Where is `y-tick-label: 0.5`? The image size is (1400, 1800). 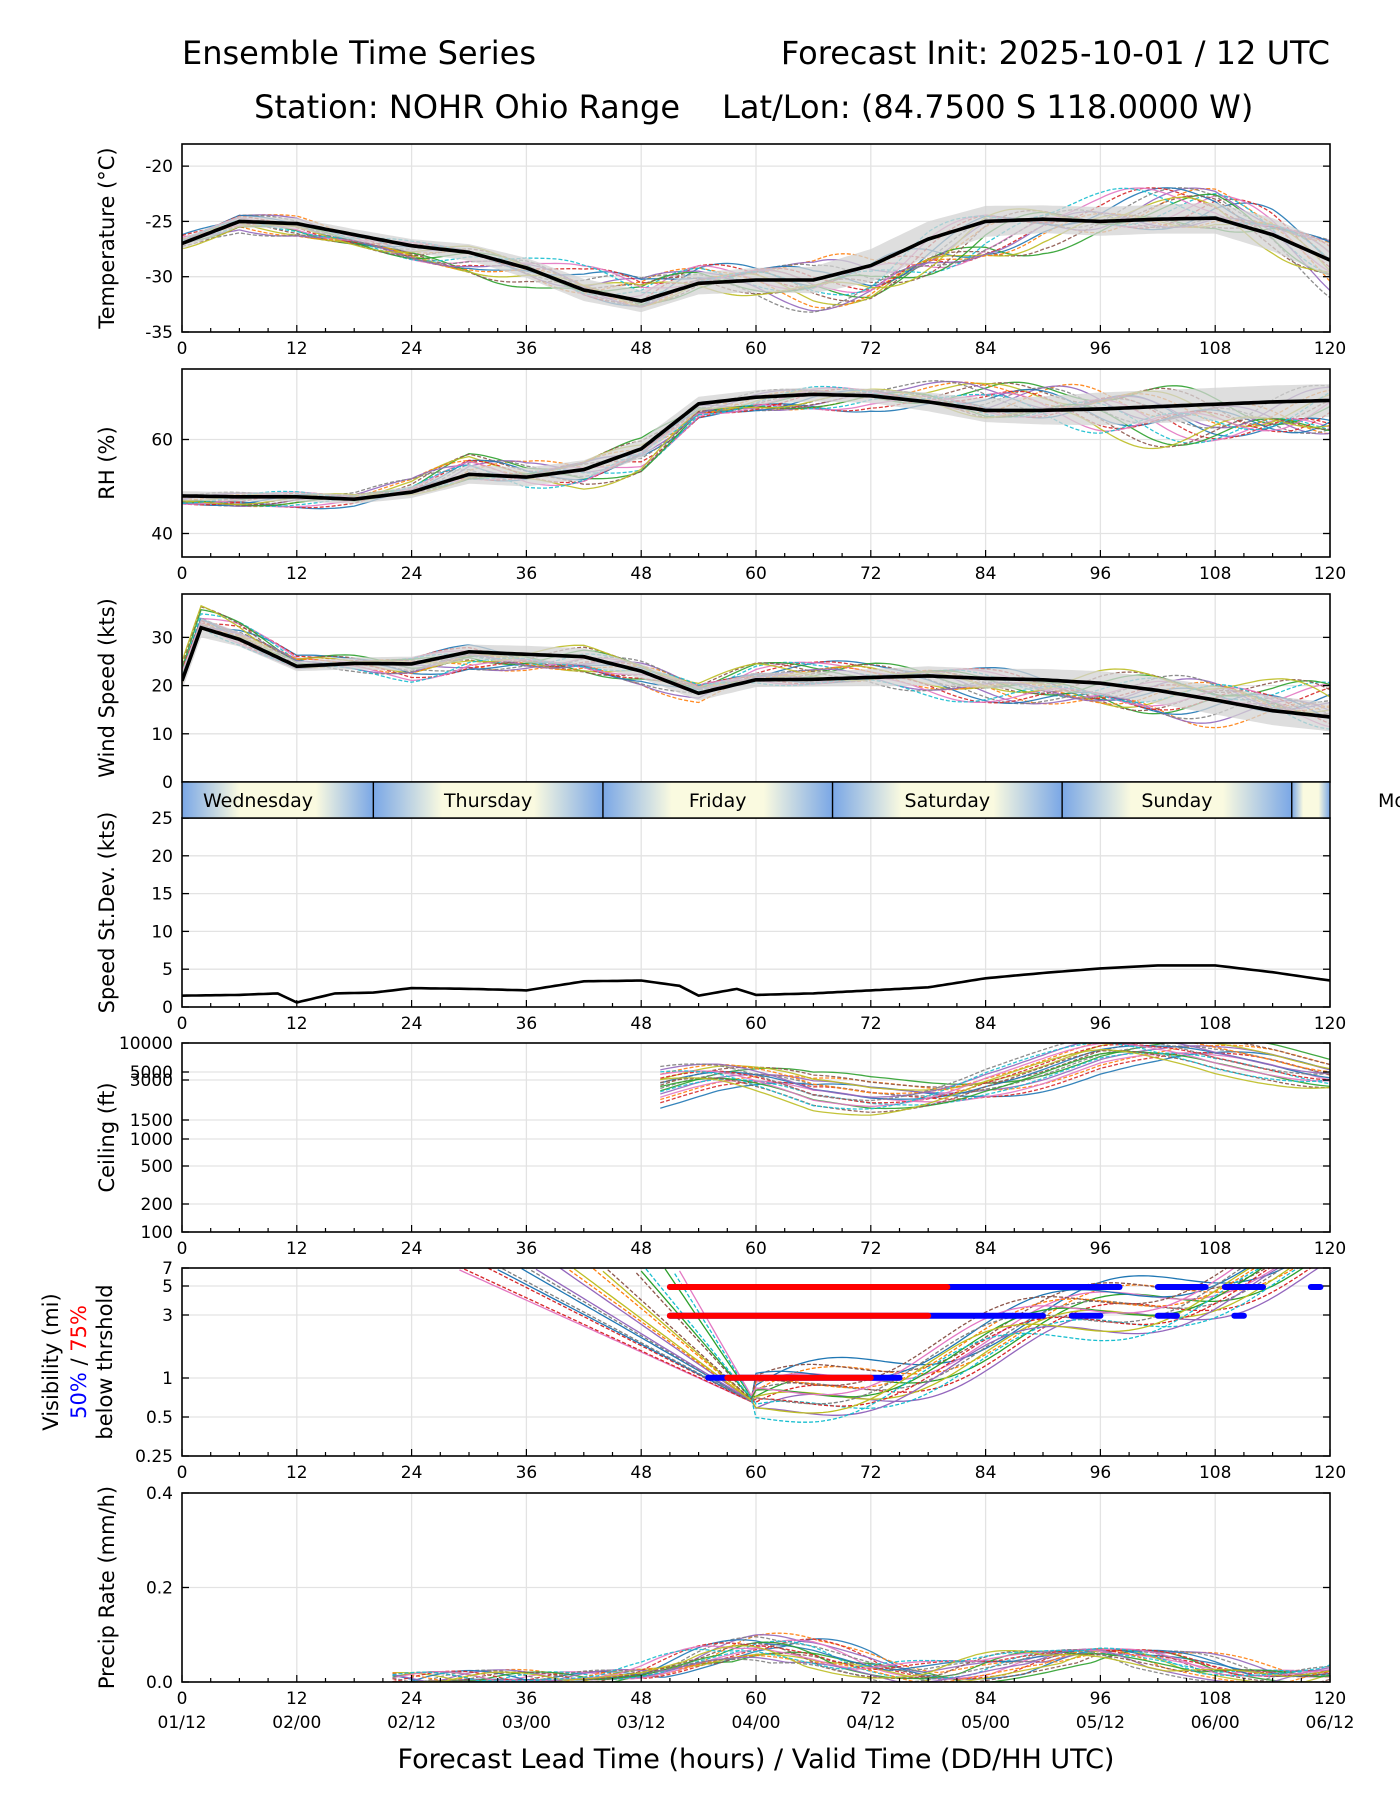 y-tick-label: 0.5 is located at coordinates (159, 1418).